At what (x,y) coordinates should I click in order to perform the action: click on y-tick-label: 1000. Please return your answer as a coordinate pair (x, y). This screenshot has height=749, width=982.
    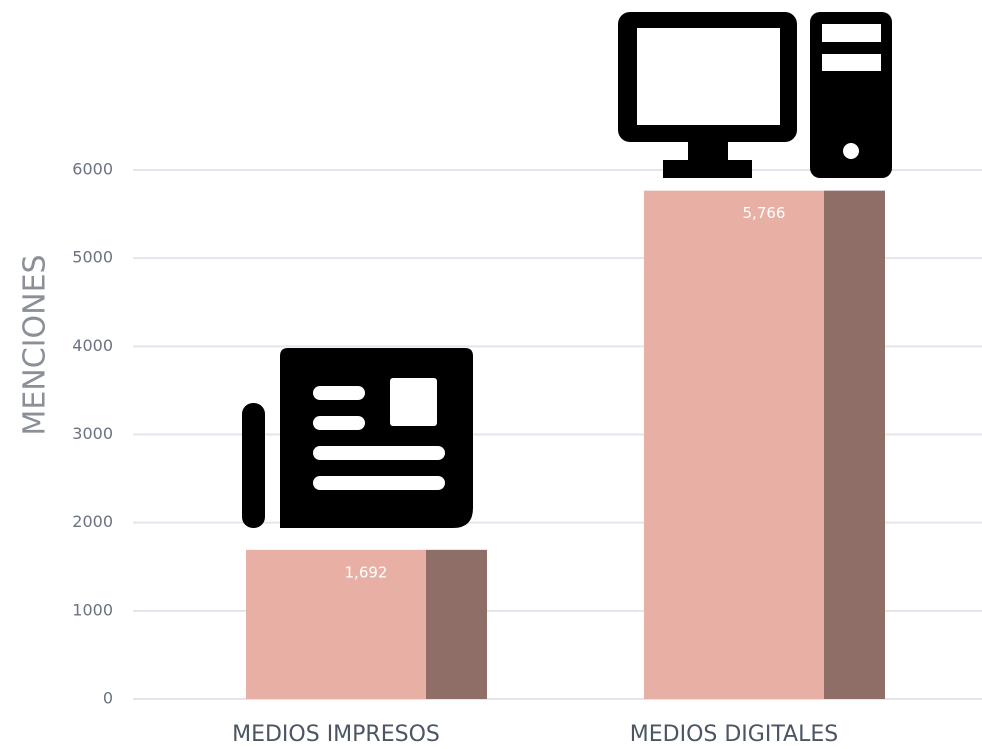
    Looking at the image, I should click on (92, 609).